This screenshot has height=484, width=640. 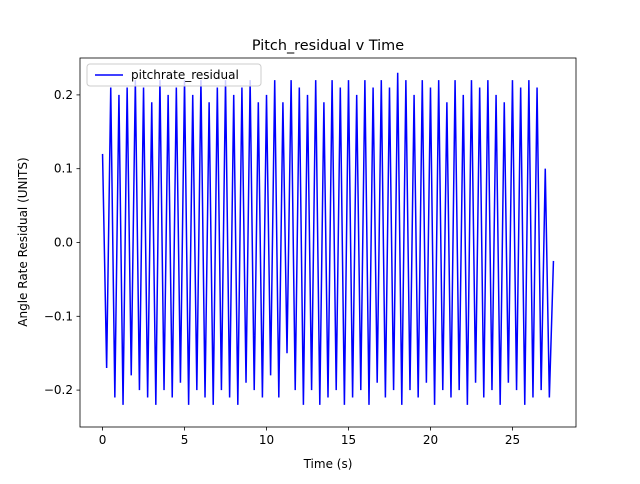 I want to click on legend-label: pitchrate_residual, so click(x=185, y=75).